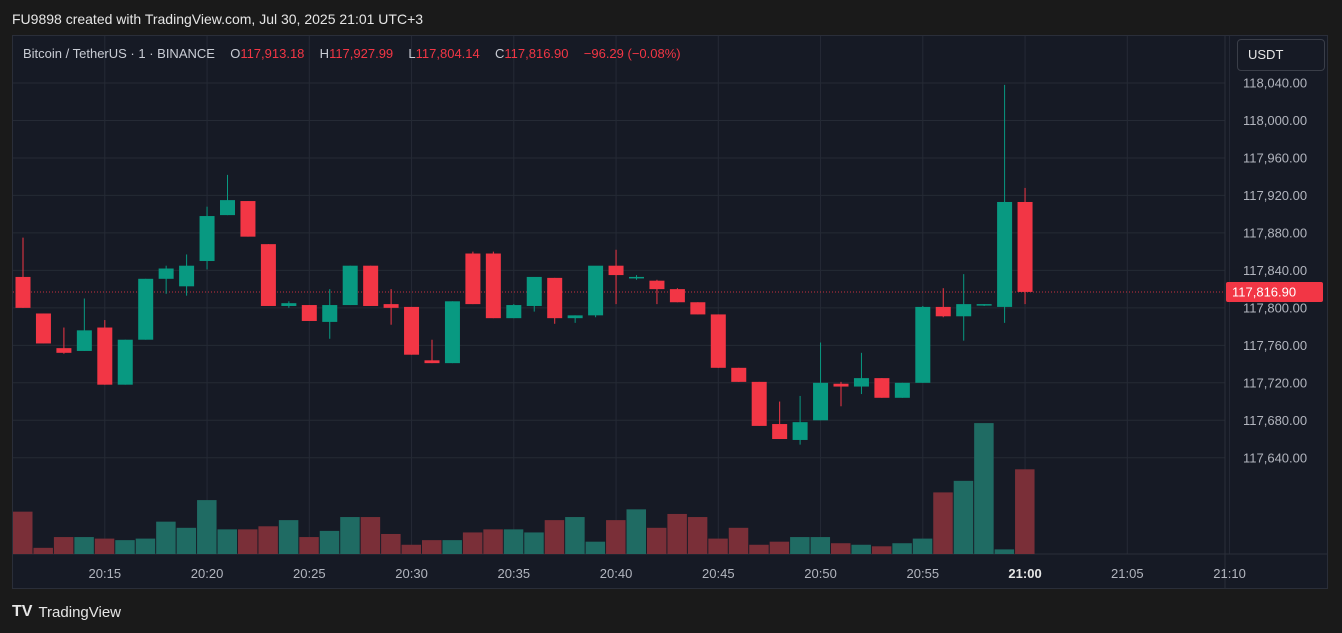  Describe the element at coordinates (1275, 345) in the screenshot. I see `price-tick-label: 117,760.00` at that location.